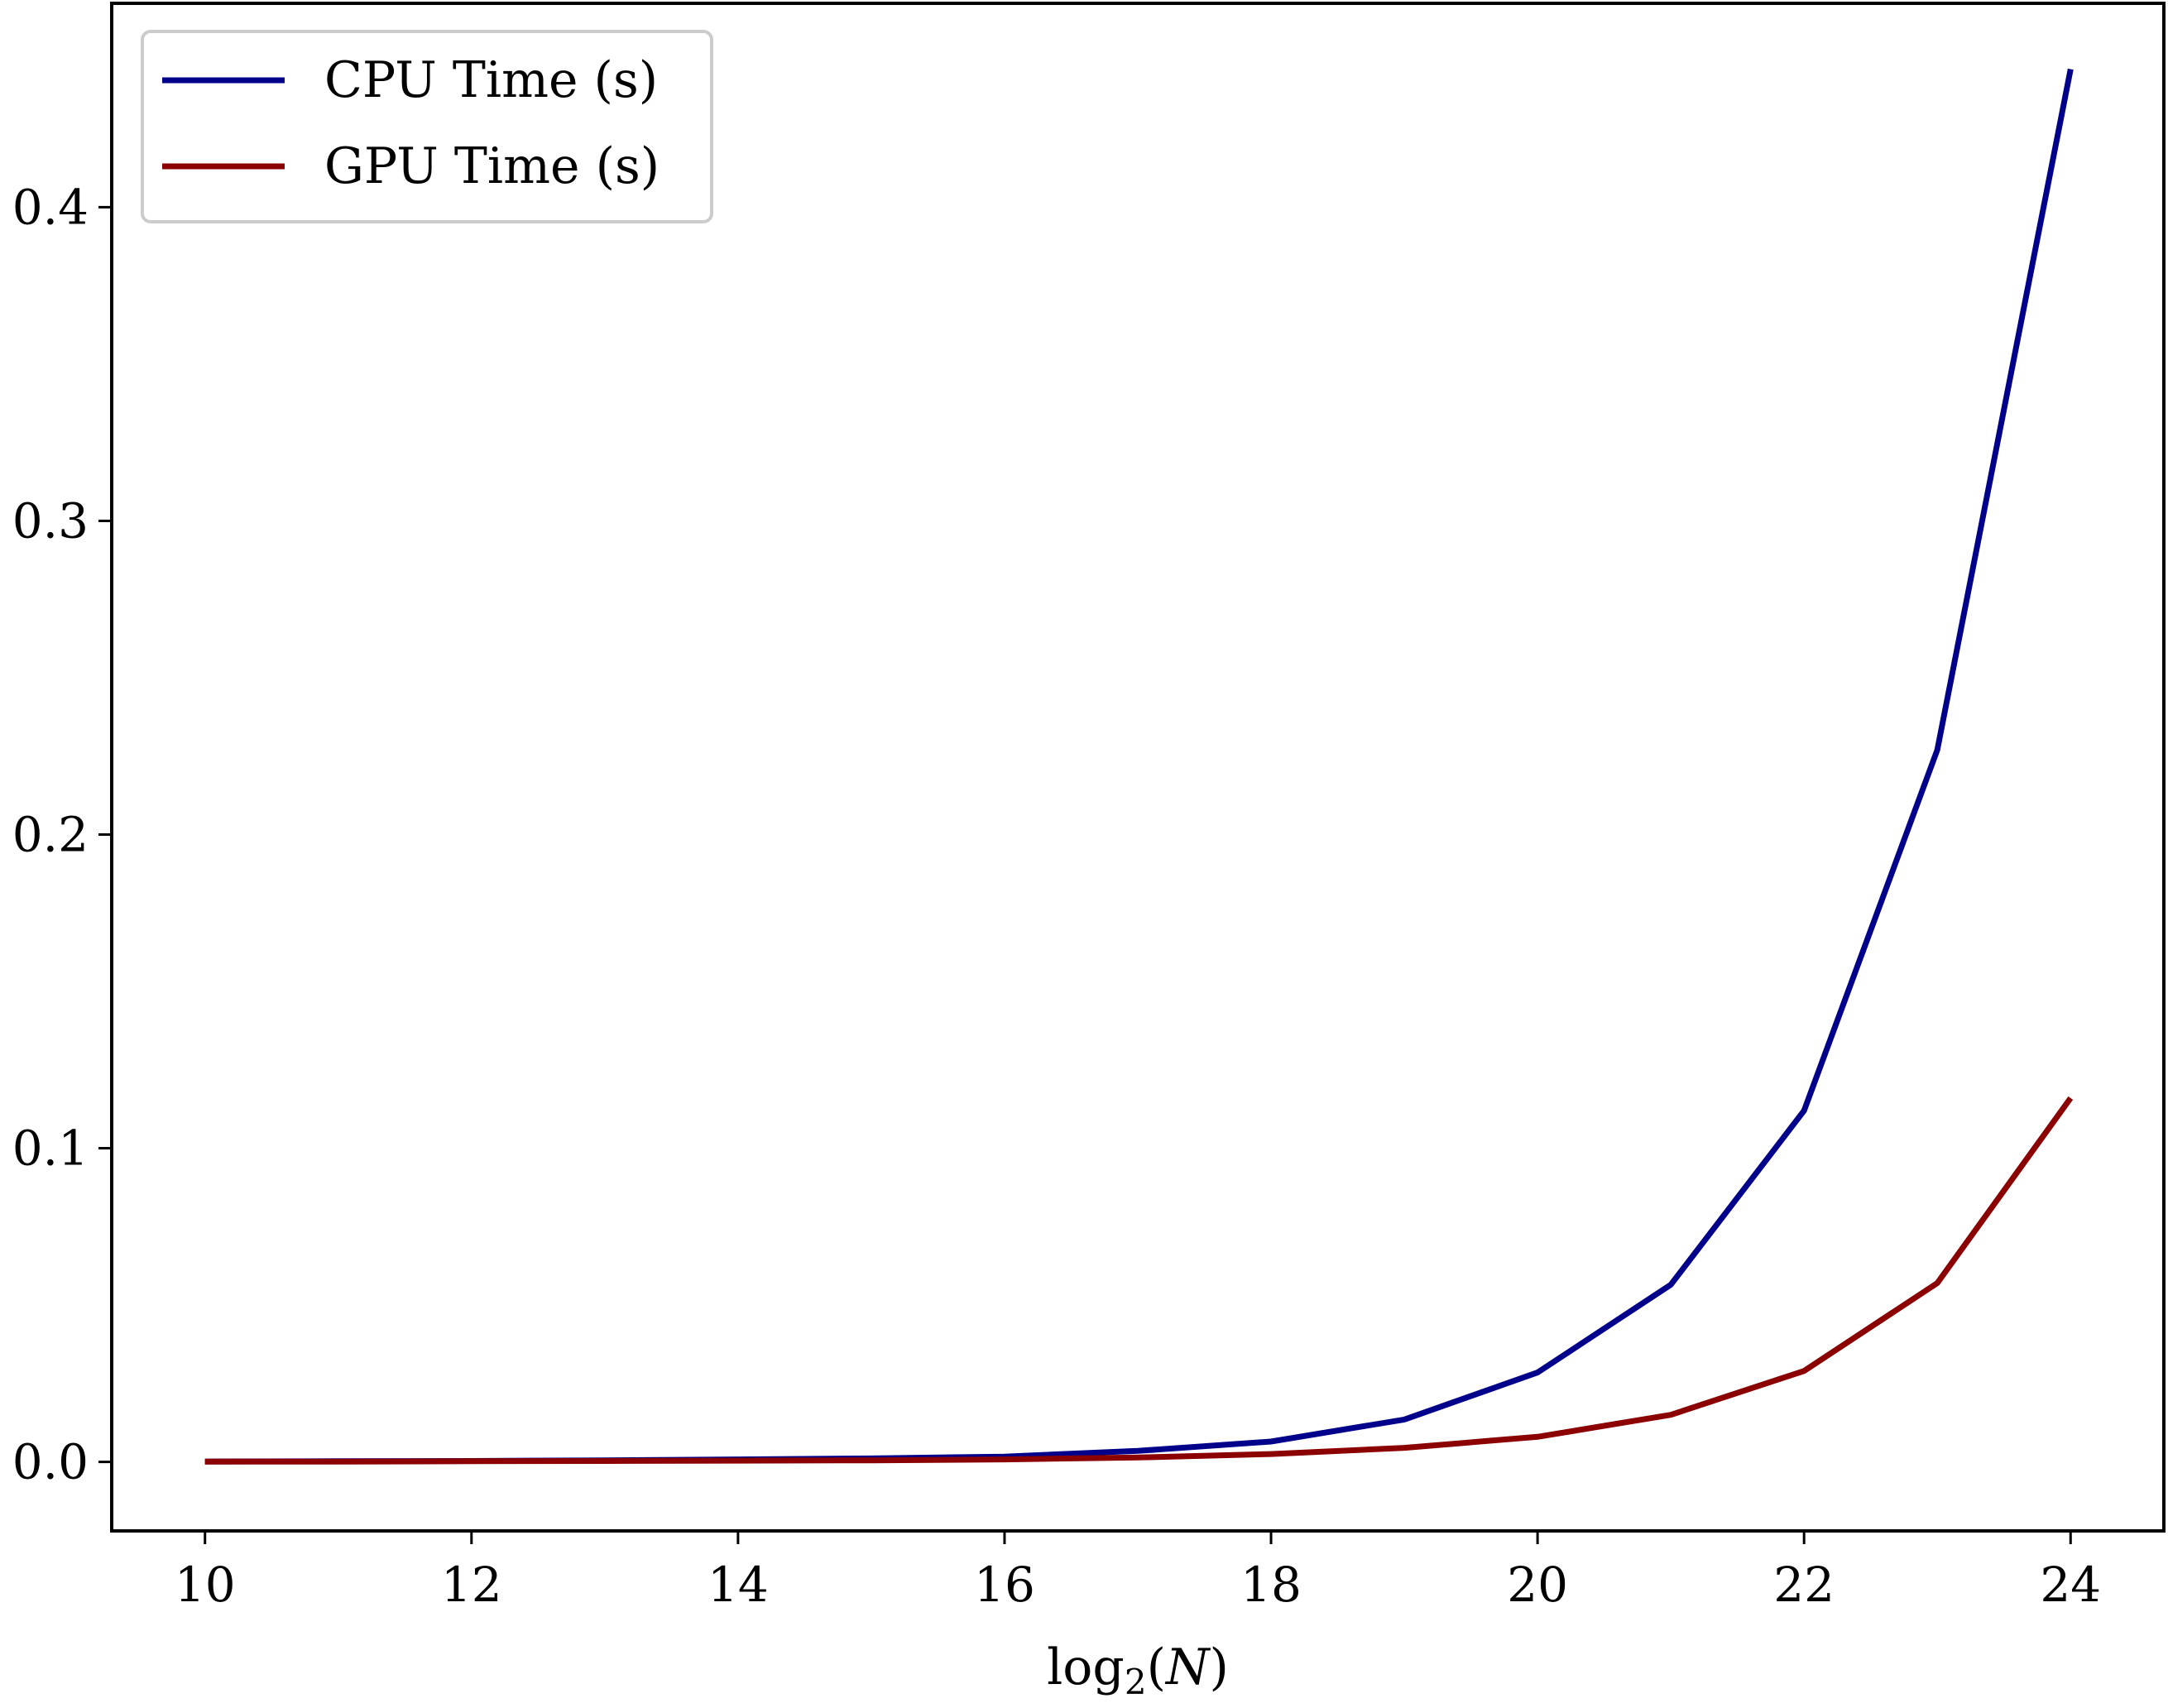 The image size is (2168, 1708). I want to click on x-tick-label: 14, so click(738, 1585).